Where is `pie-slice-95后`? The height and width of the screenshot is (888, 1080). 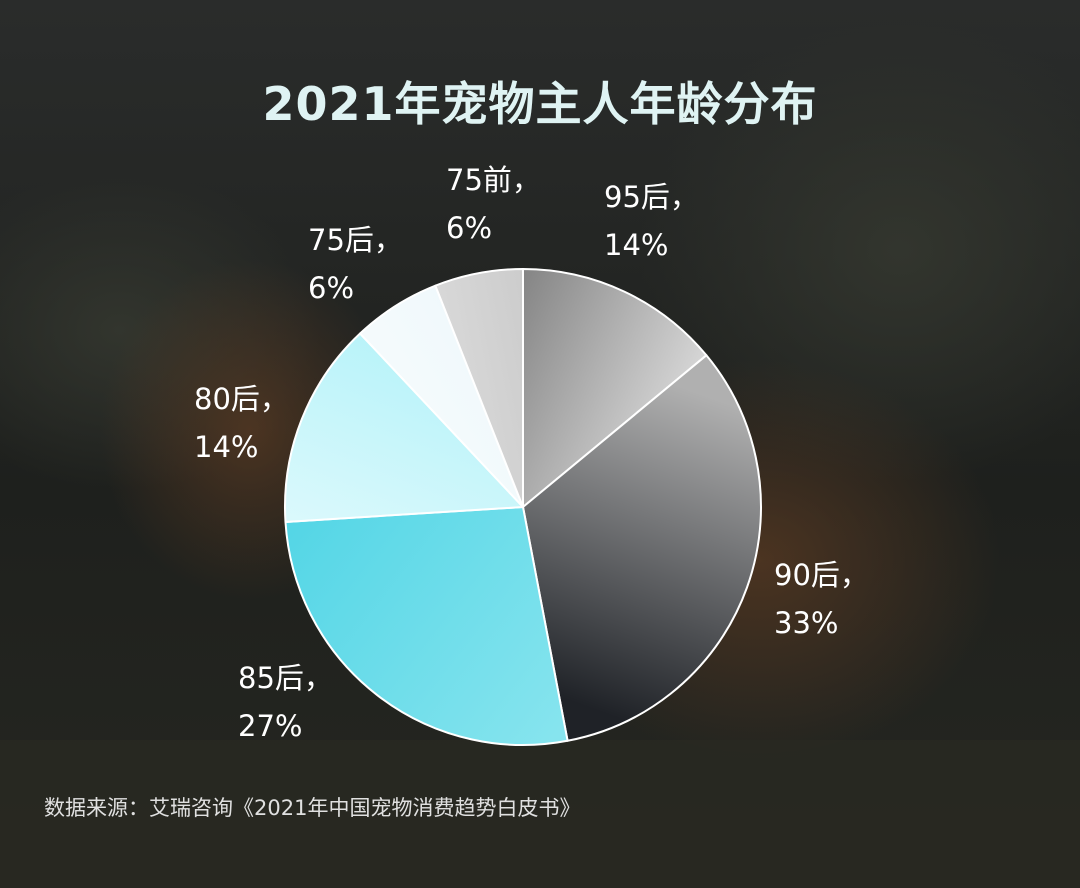
pie-slice-95后 is located at coordinates (615, 388).